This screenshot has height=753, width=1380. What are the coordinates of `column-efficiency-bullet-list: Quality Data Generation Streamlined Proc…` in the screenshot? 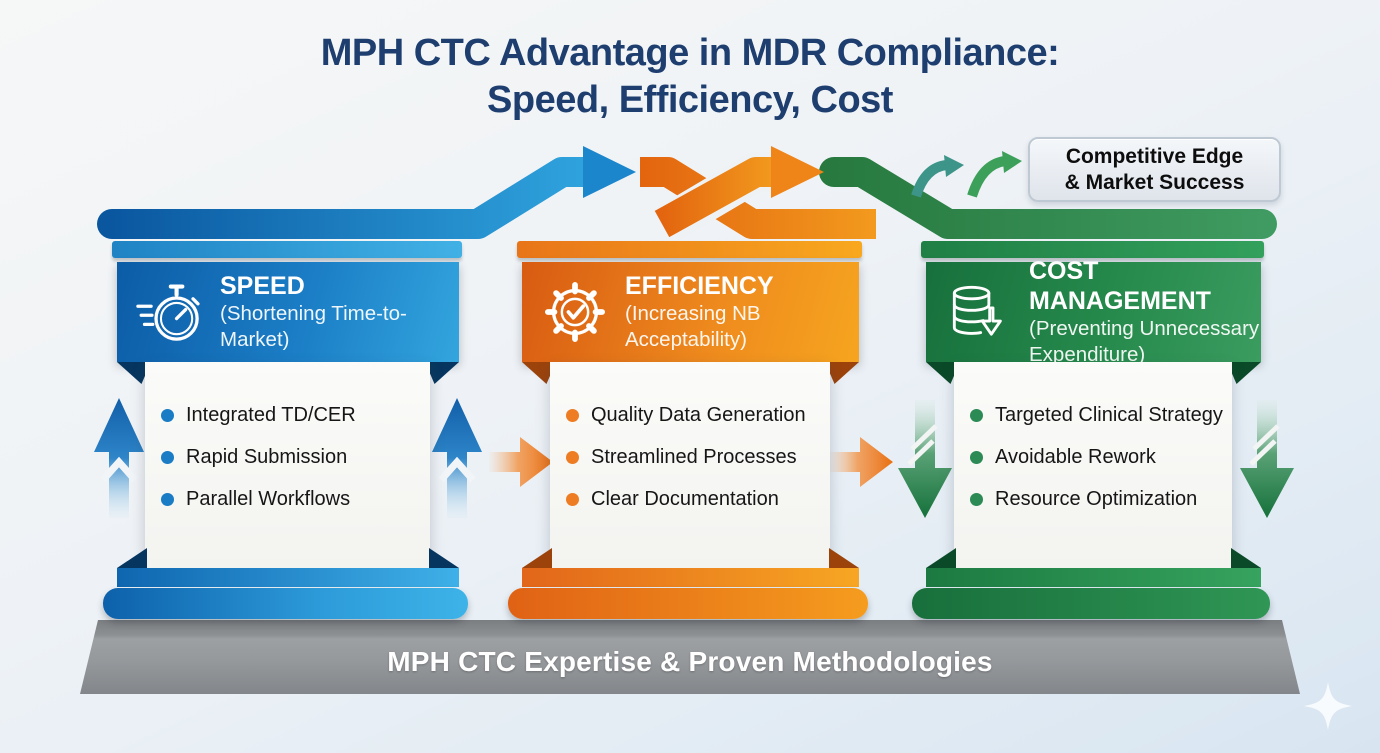 It's located at (690, 437).